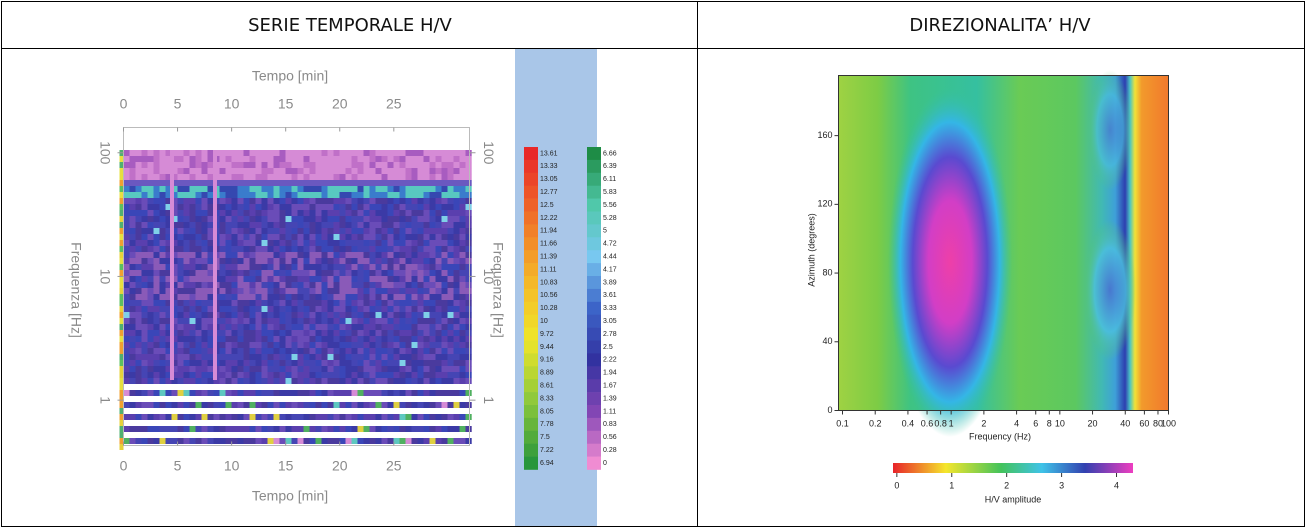 The height and width of the screenshot is (528, 1306). I want to click on x-tick-label: 15, so click(286, 466).